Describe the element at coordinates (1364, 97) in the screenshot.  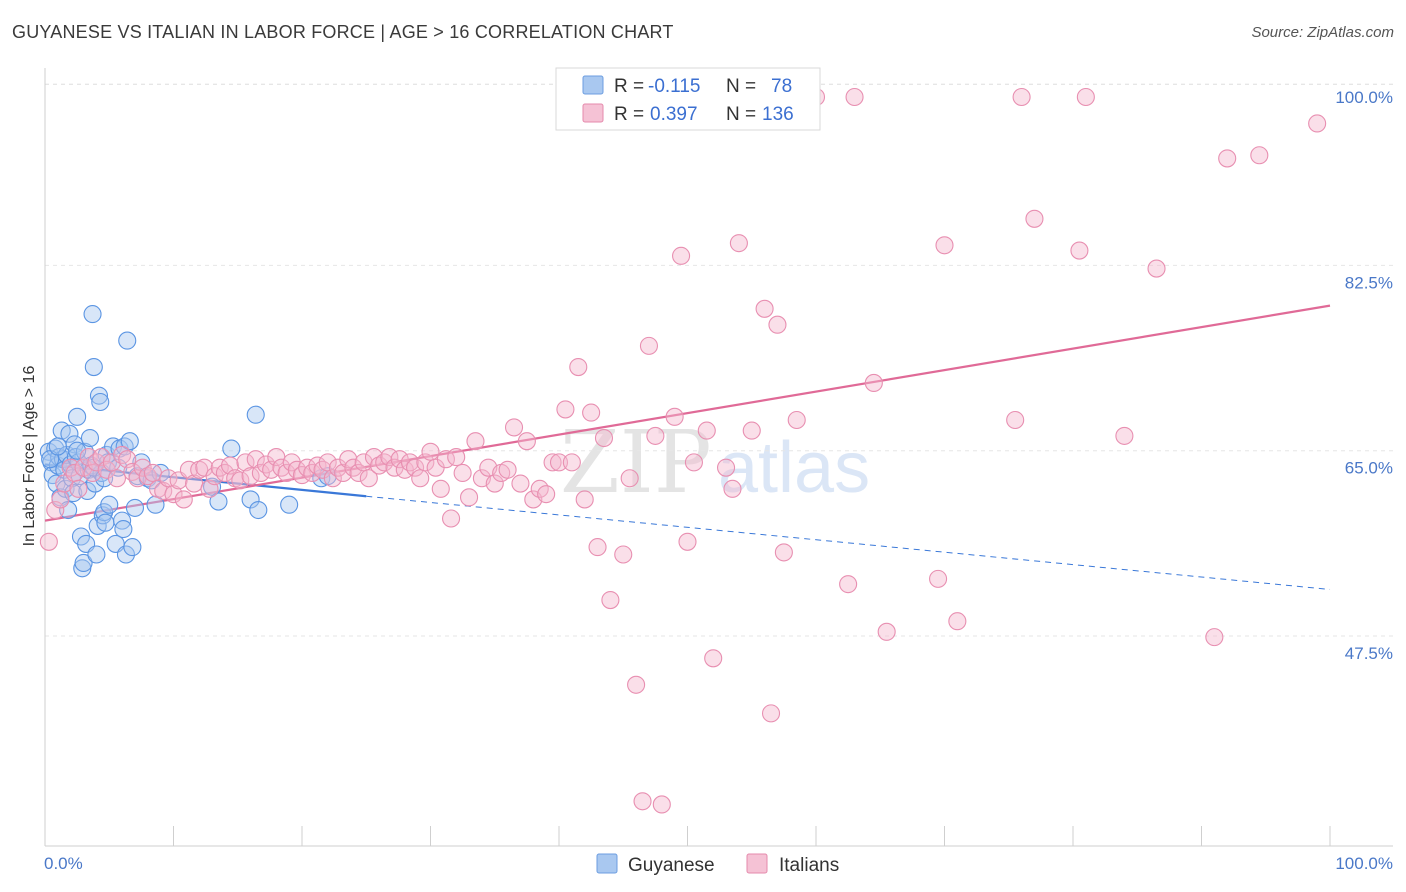
I see `y-tick-label-3: 100.0%` at that location.